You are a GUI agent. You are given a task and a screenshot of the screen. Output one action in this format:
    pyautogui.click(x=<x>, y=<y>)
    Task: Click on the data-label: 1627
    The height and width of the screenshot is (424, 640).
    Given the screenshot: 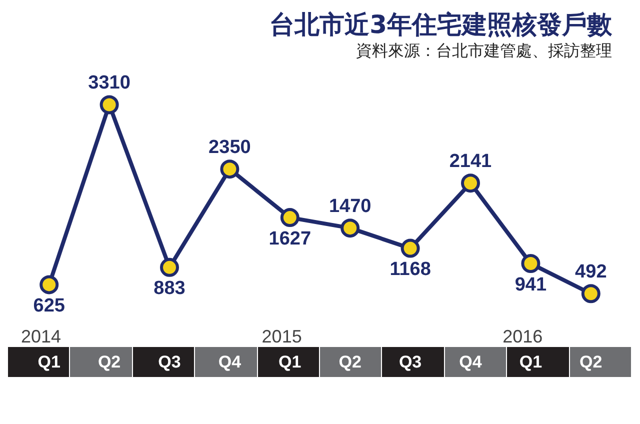 What is the action you would take?
    pyautogui.click(x=290, y=239)
    